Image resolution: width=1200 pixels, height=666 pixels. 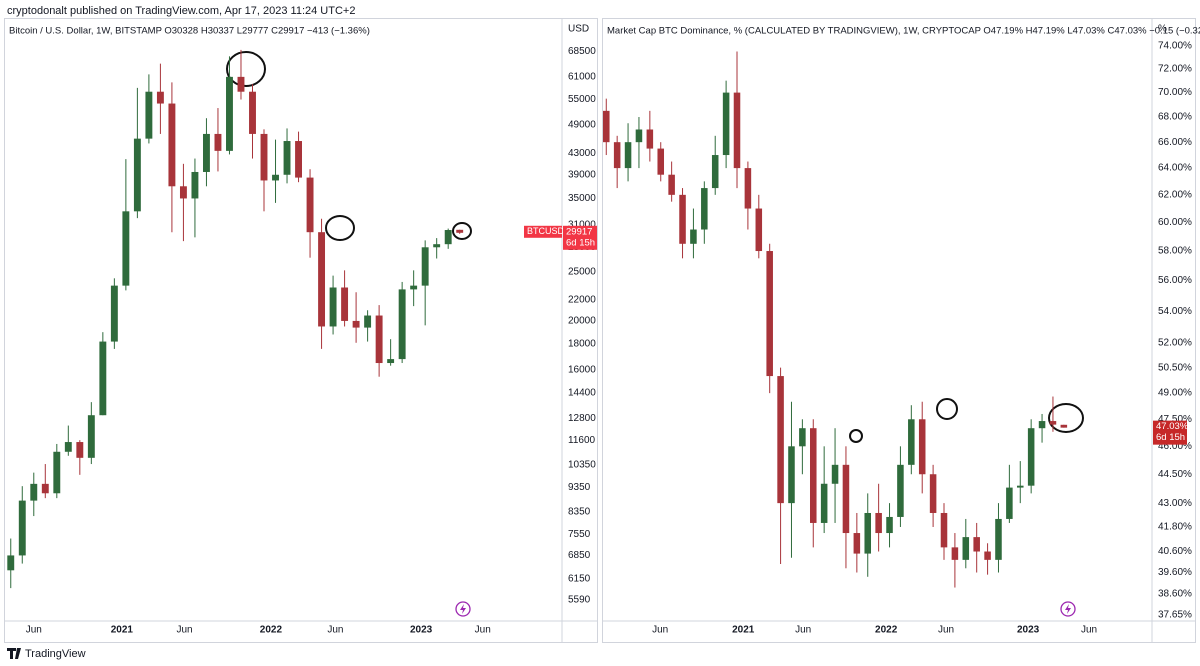 I want to click on y-tick-label: 47.50%, so click(x=1175, y=419).